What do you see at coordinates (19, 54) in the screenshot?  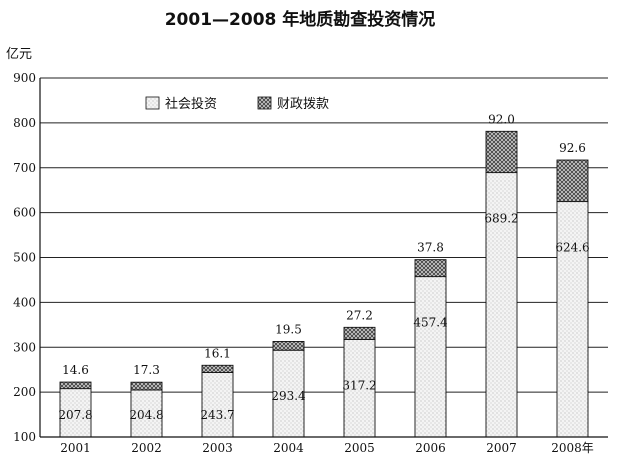 I see `y-axis-label: 亿元` at bounding box center [19, 54].